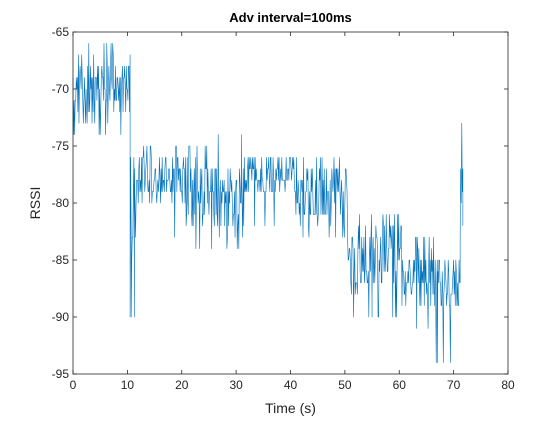 This screenshot has height=425, width=560. I want to click on y-tick-label: -75, so click(61, 146).